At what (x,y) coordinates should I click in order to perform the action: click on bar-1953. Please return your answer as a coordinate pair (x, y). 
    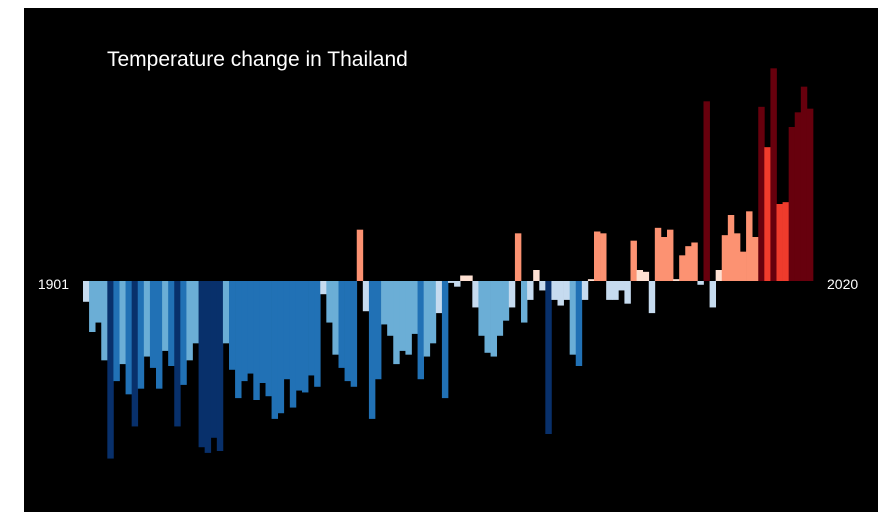
    Looking at the image, I should click on (402, 316).